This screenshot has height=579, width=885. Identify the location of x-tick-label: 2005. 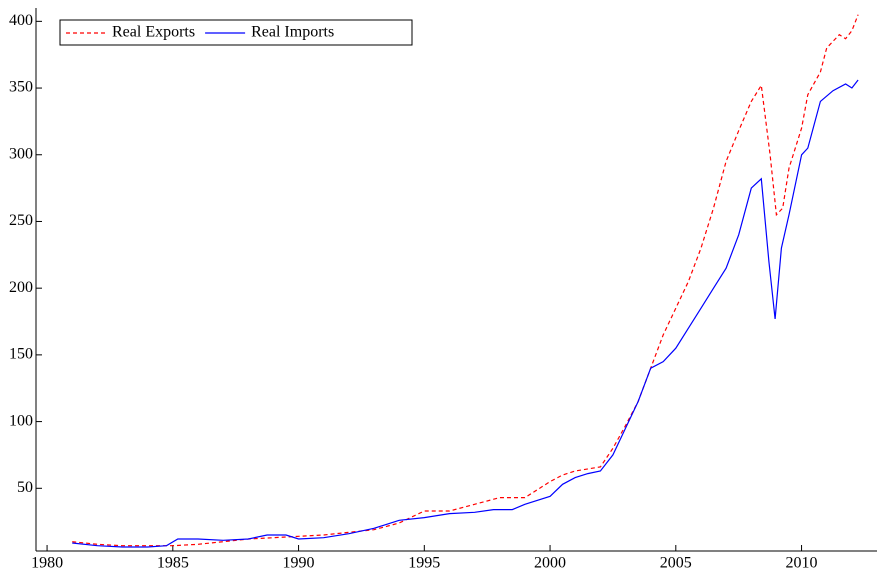
(676, 563).